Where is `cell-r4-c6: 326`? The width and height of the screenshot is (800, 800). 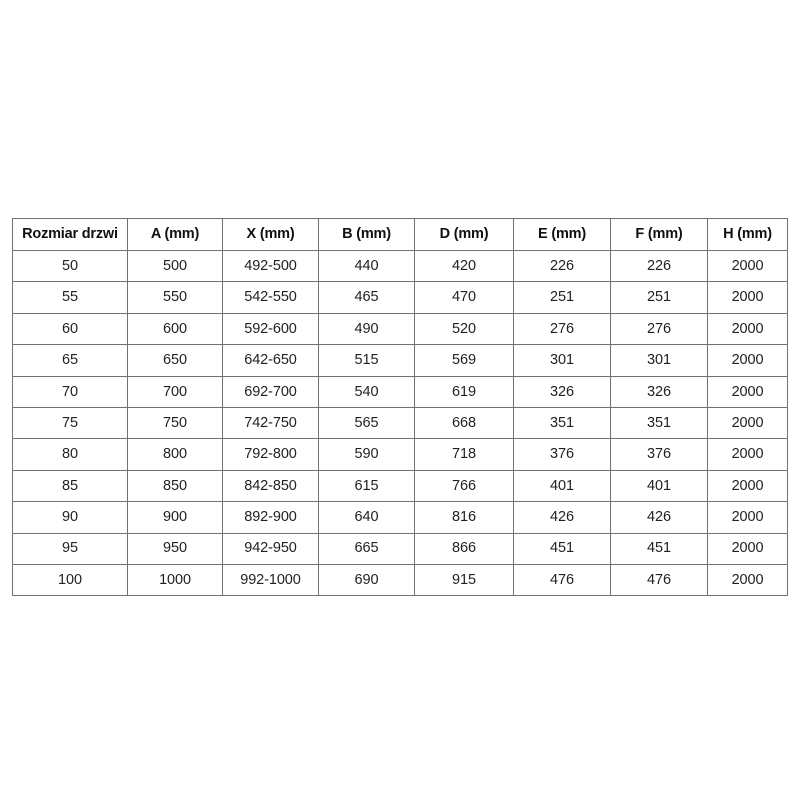
cell-r4-c6: 326 is located at coordinates (659, 391).